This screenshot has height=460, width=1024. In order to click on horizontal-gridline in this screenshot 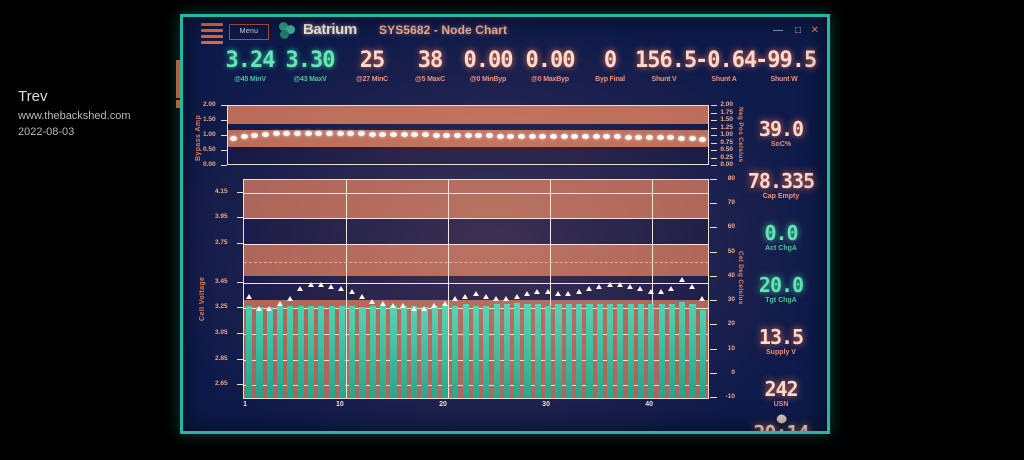, I will do `click(476, 283)`.